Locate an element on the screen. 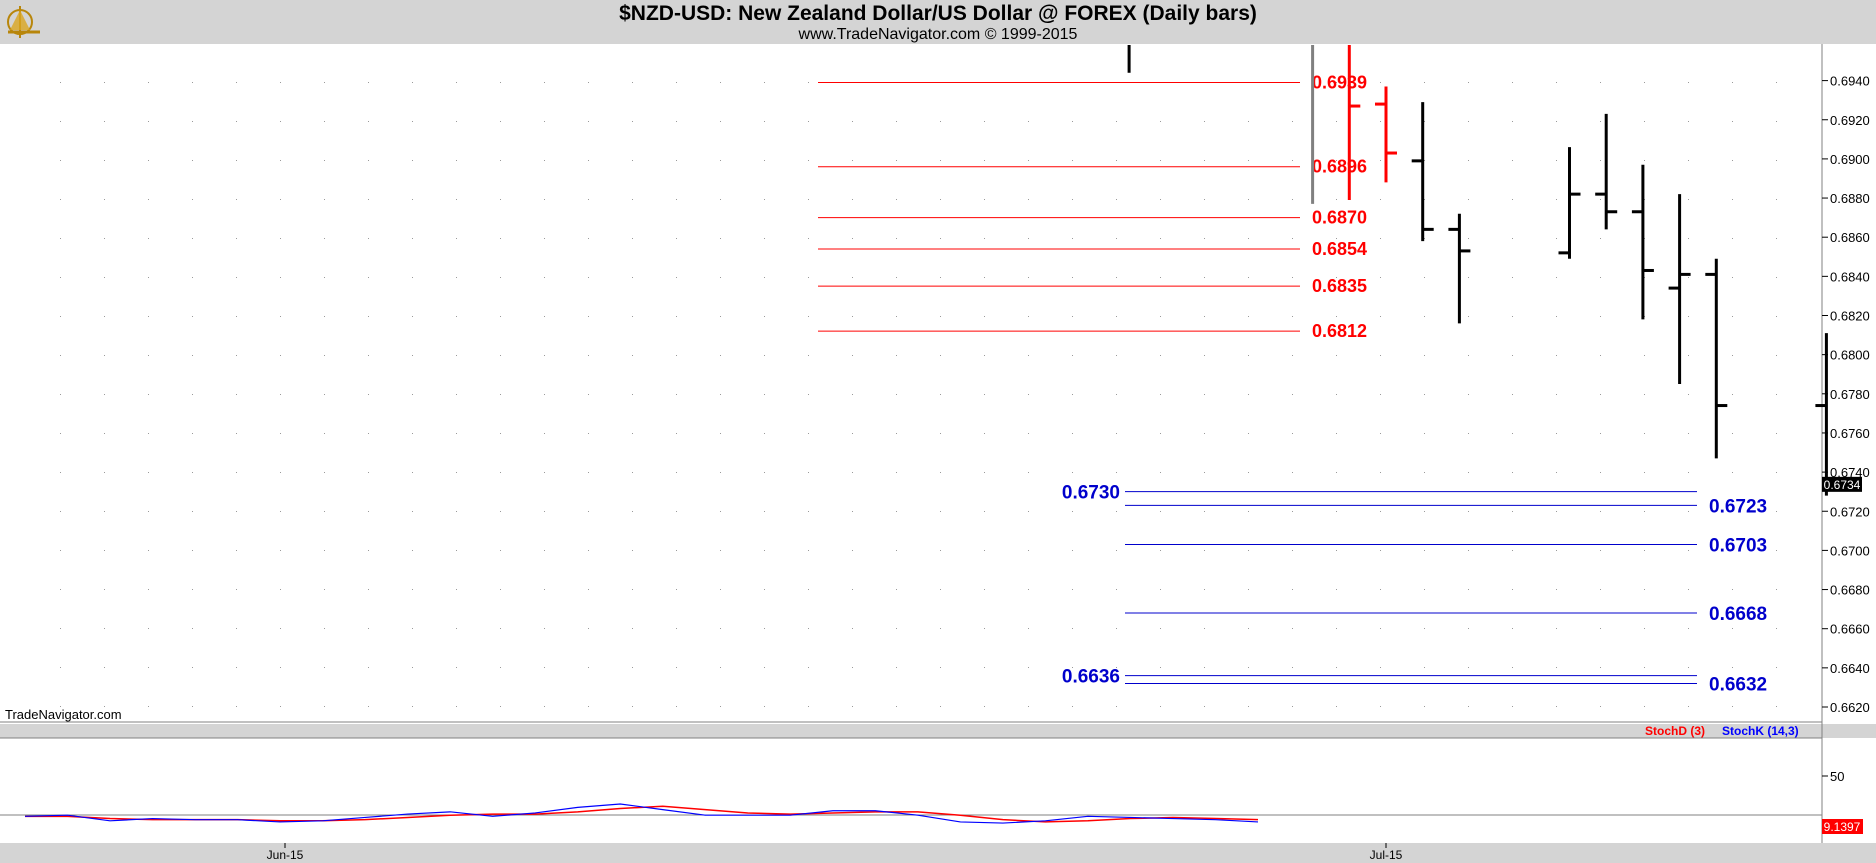  y-tick-label: 0.6620 is located at coordinates (1850, 707).